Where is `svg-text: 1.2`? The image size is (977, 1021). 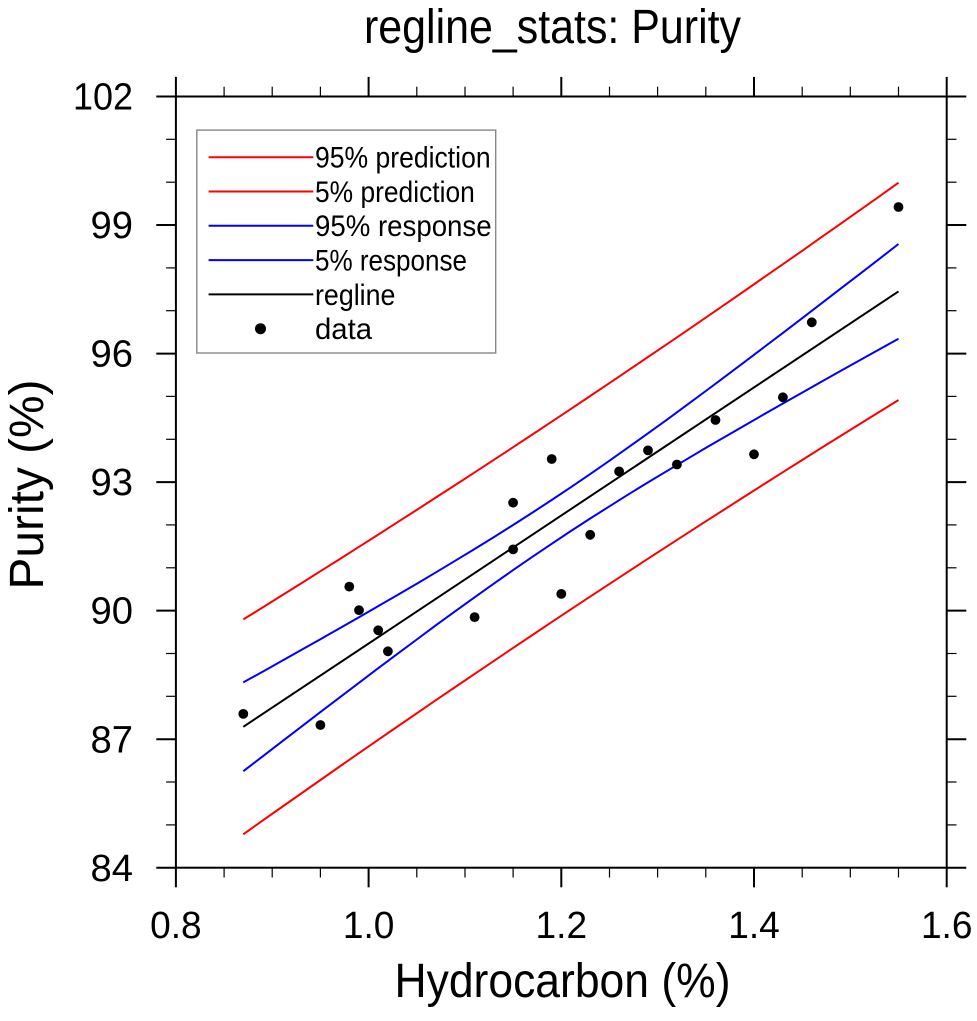 svg-text: 1.2 is located at coordinates (562, 926).